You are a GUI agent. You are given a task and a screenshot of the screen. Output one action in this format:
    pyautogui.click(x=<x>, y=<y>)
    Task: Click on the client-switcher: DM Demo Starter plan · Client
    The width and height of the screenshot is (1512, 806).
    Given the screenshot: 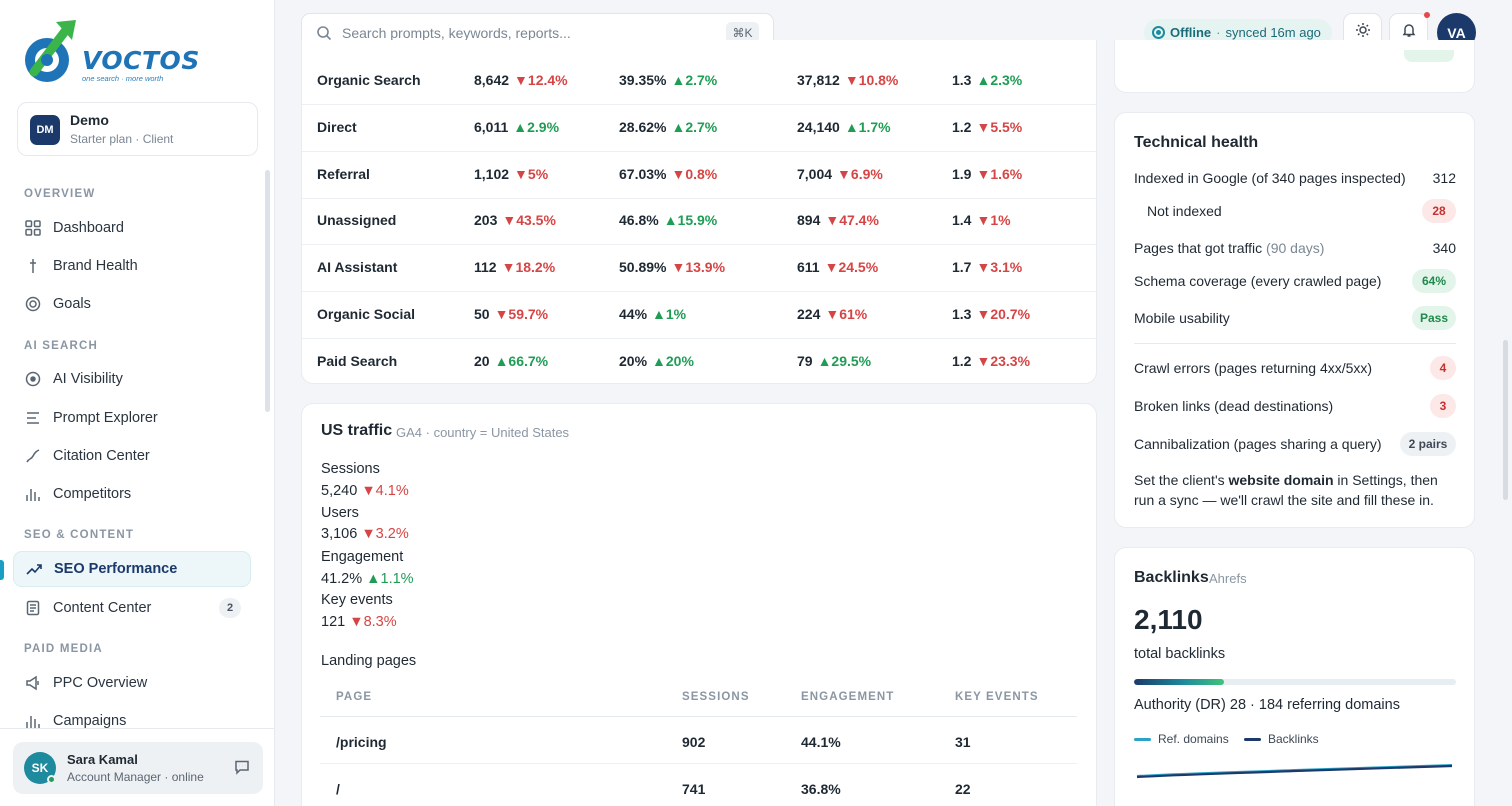 What is the action you would take?
    pyautogui.click(x=137, y=129)
    